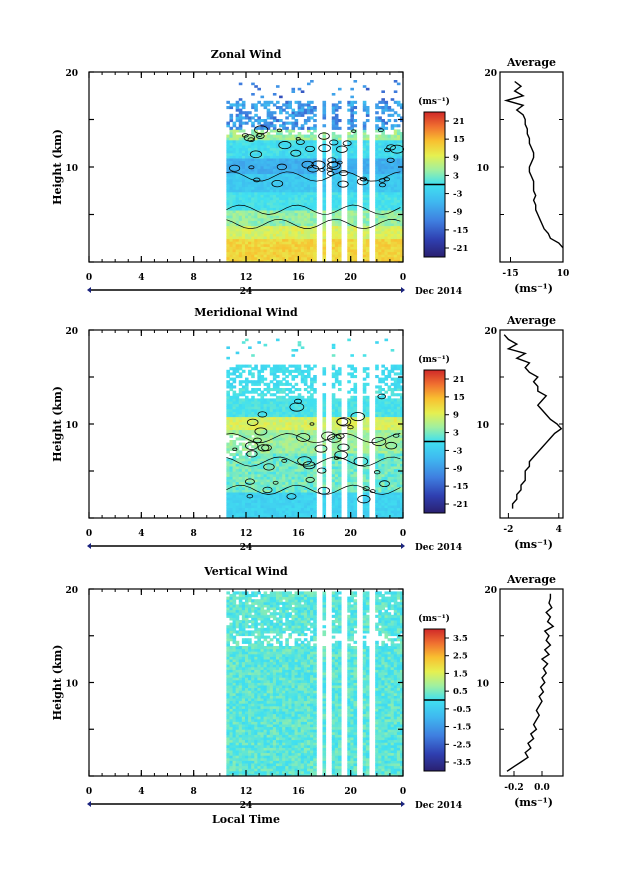 The height and width of the screenshot is (873, 618). What do you see at coordinates (246, 312) in the screenshot?
I see `panel-title: Meridional Wind` at bounding box center [246, 312].